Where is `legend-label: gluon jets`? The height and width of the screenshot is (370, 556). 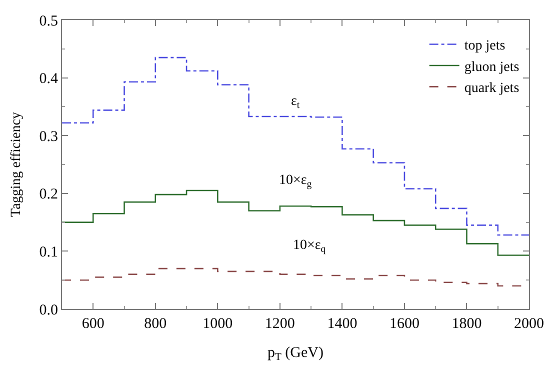 legend-label: gluon jets is located at coordinates (492, 67).